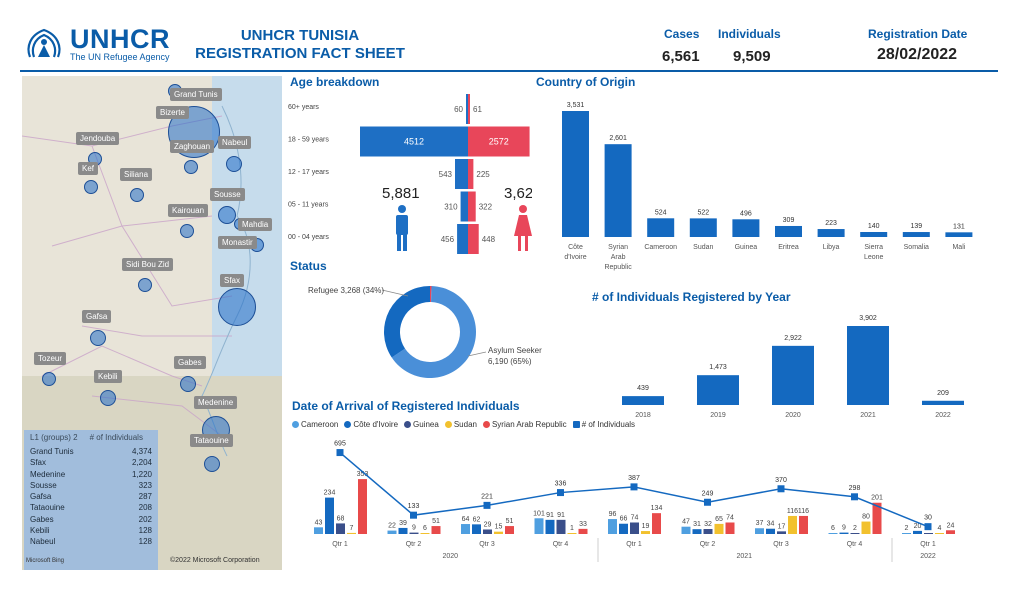 The height and width of the screenshot is (592, 1024). I want to click on map-table-row: Grand Tunis 4,374, so click(91, 451).